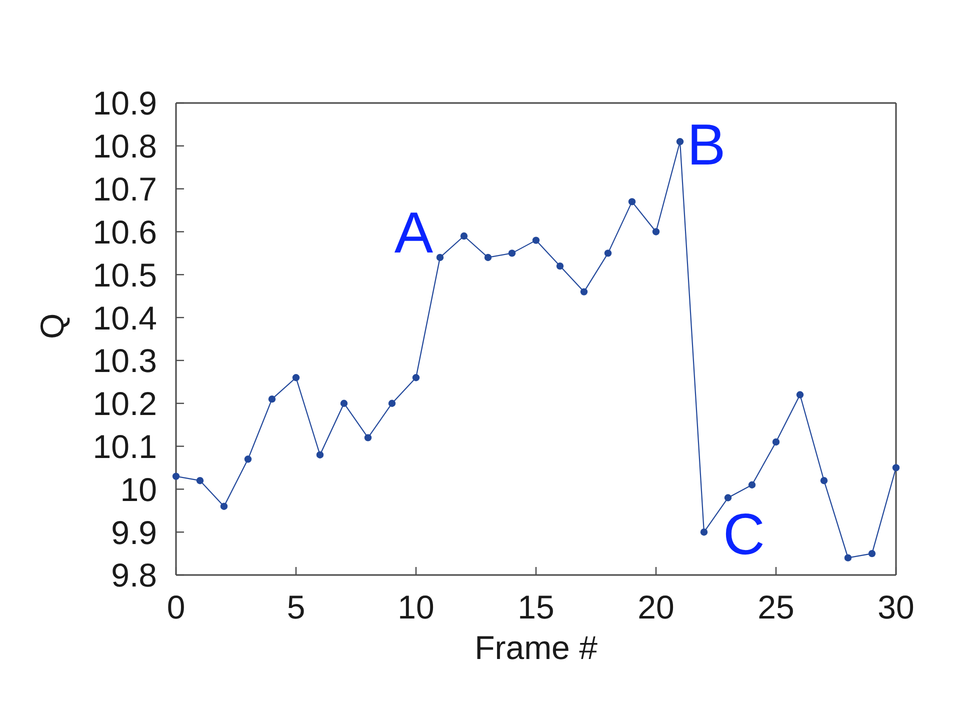  I want to click on x-tick-label: 5, so click(296, 607).